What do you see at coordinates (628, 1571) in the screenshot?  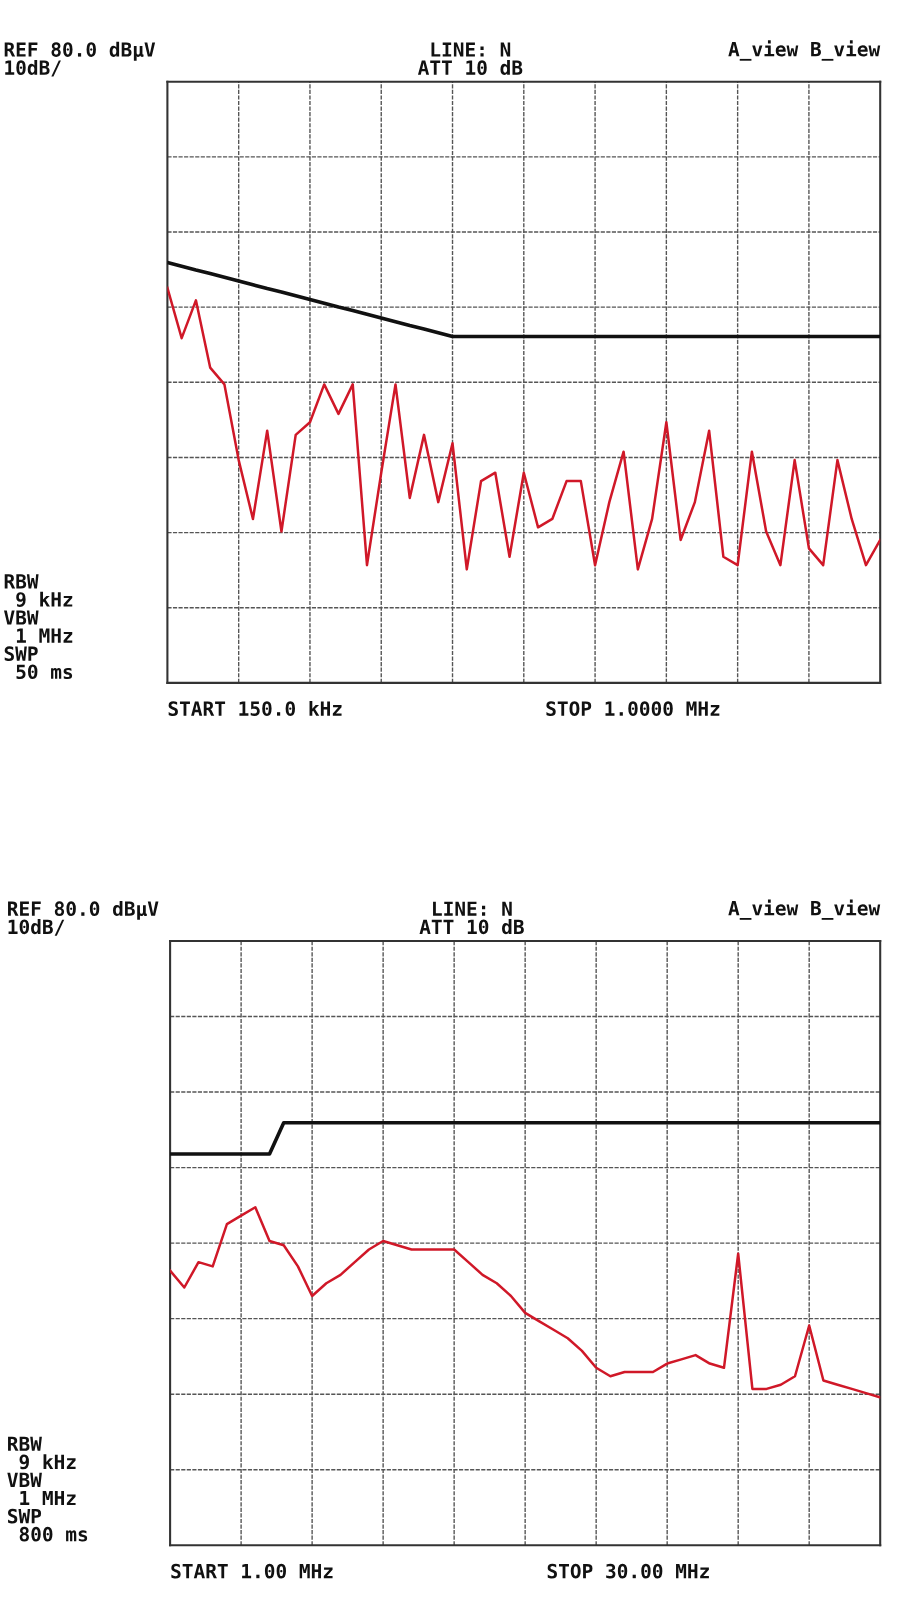 I see `text: STOP 30.00 MHz` at bounding box center [628, 1571].